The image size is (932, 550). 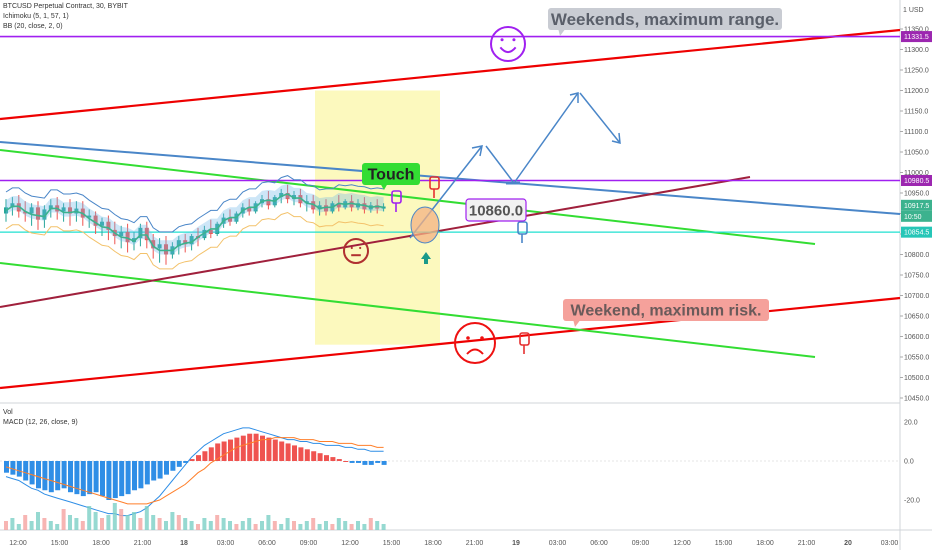 I want to click on symbol-title: BTCUSD Perpetual Contract, 30, BYBIT, so click(x=65, y=6).